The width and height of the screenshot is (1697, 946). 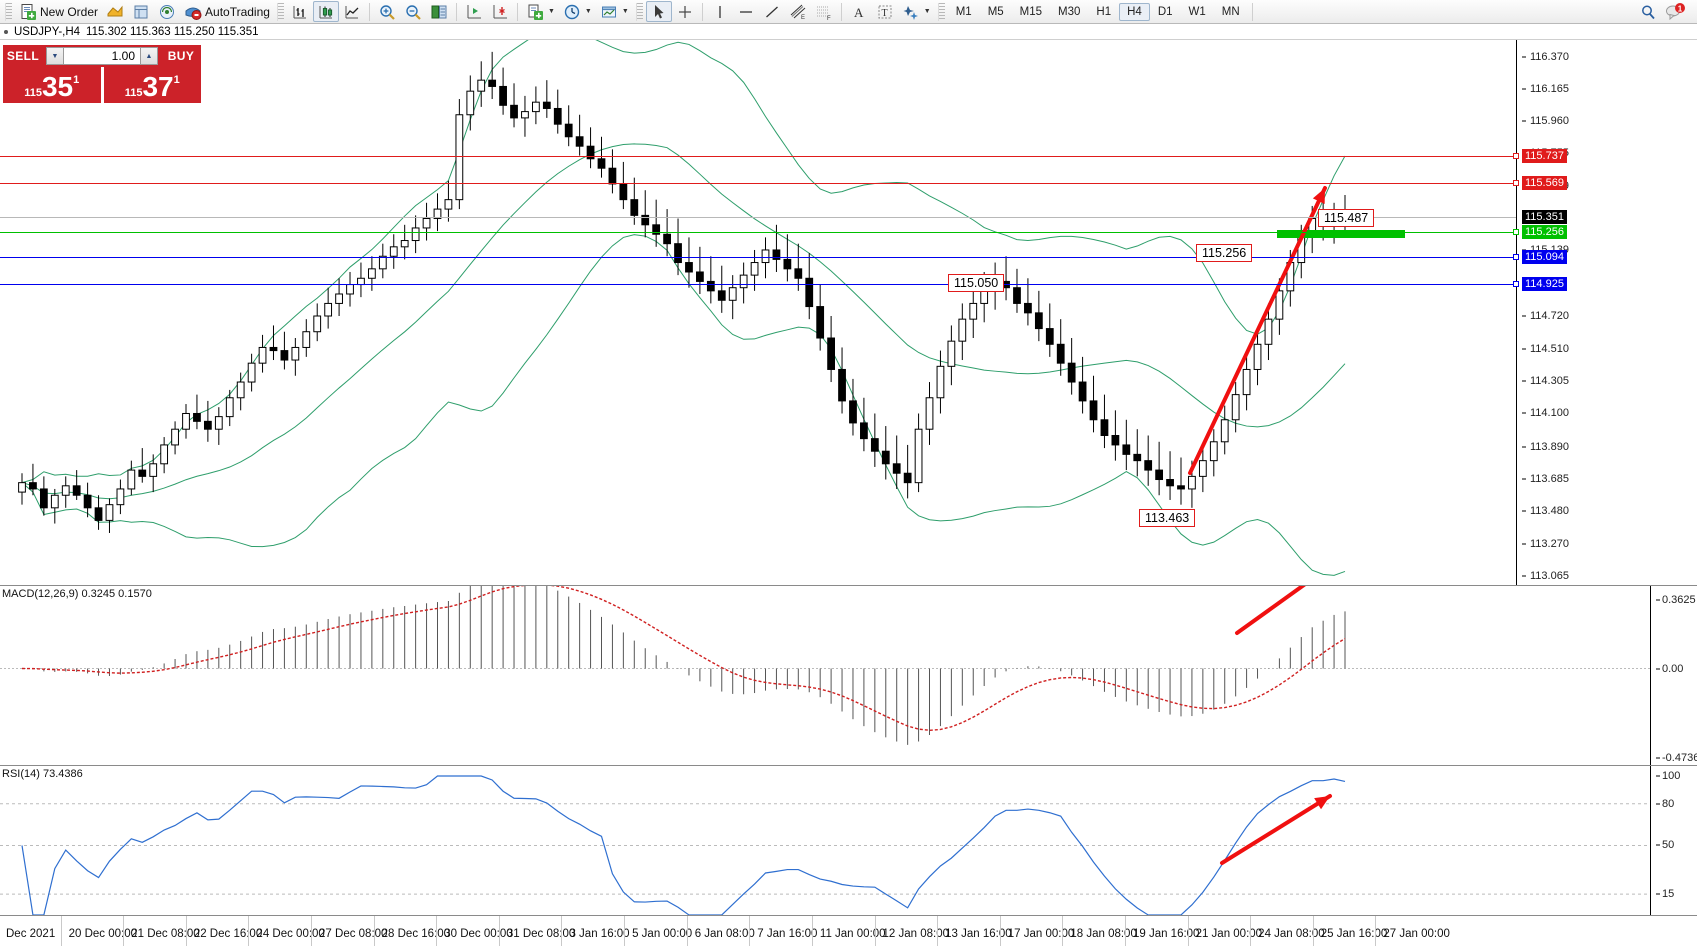 What do you see at coordinates (995, 11) in the screenshot?
I see `timeframe-m5: M5` at bounding box center [995, 11].